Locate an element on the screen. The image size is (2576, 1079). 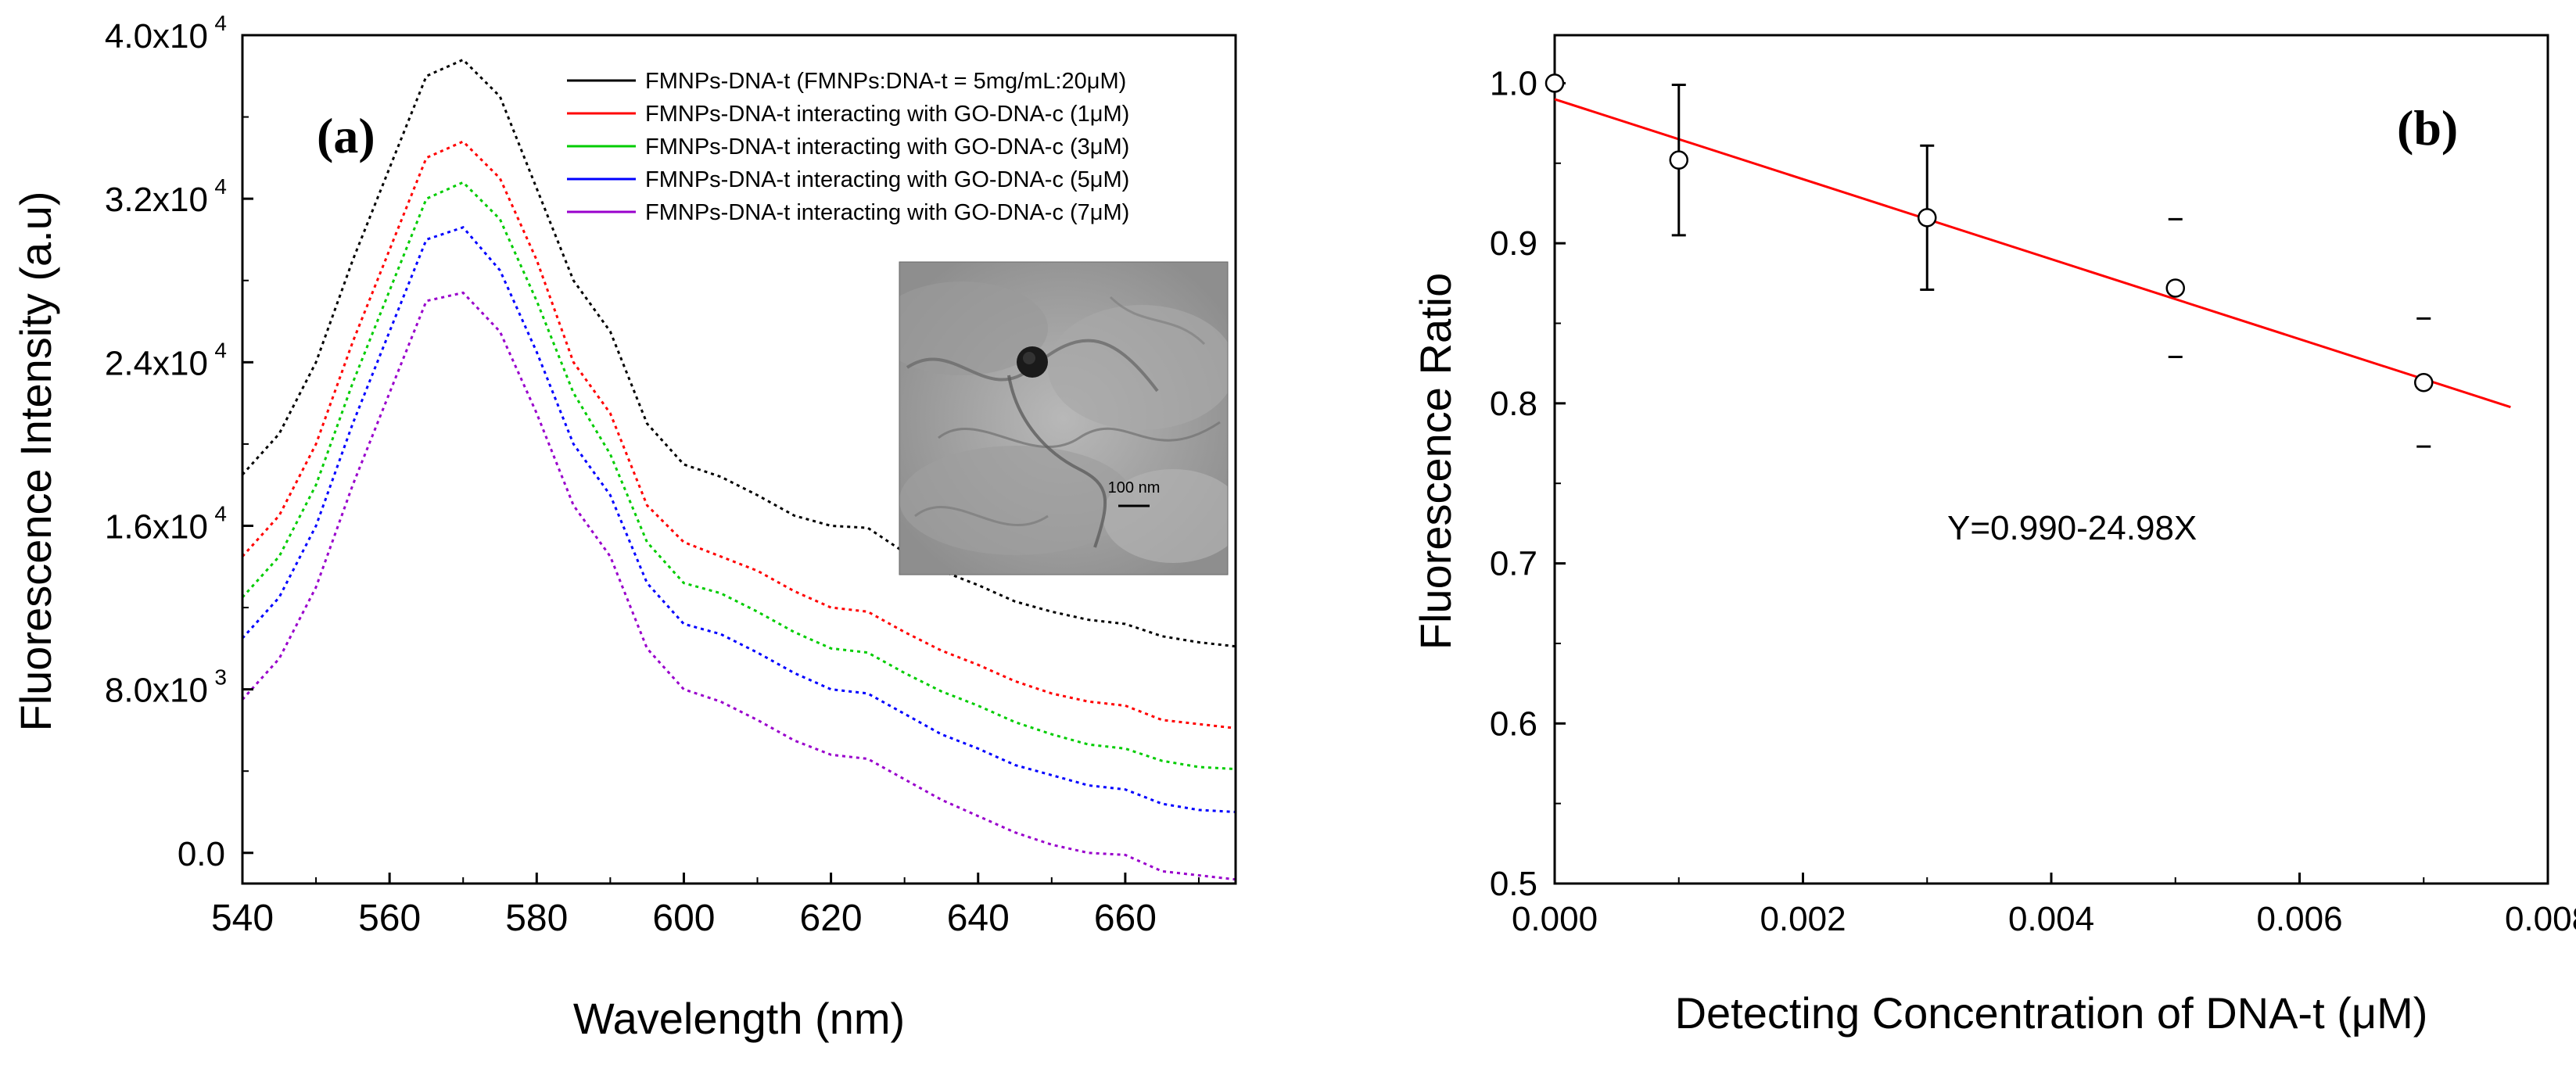
y-tick-label: 3.2x10 is located at coordinates (156, 200).